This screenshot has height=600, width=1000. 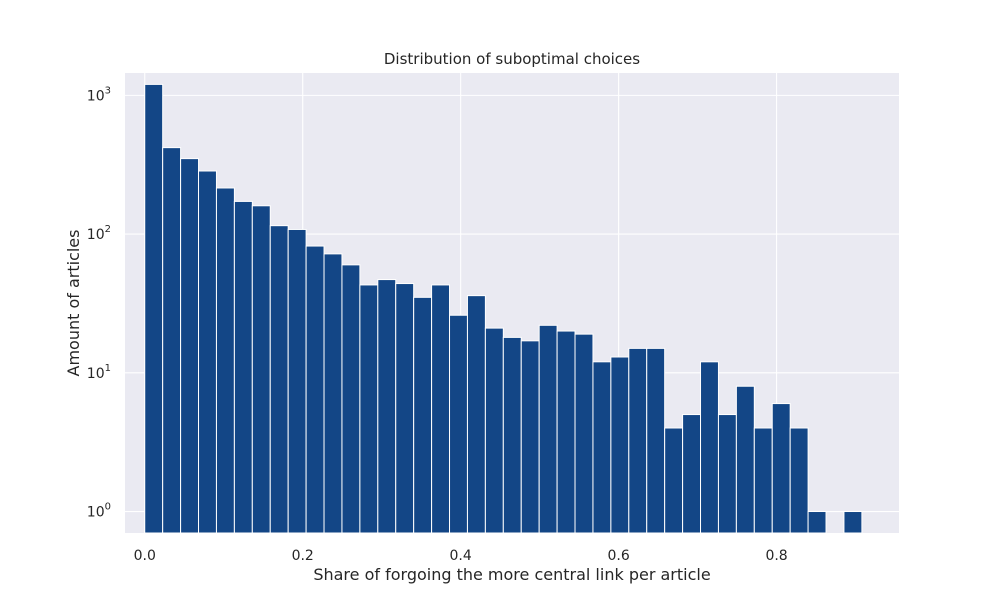 I want to click on x-tick-labels: 0.0 0.2 0.4 0.6 0.8, so click(x=461, y=556).